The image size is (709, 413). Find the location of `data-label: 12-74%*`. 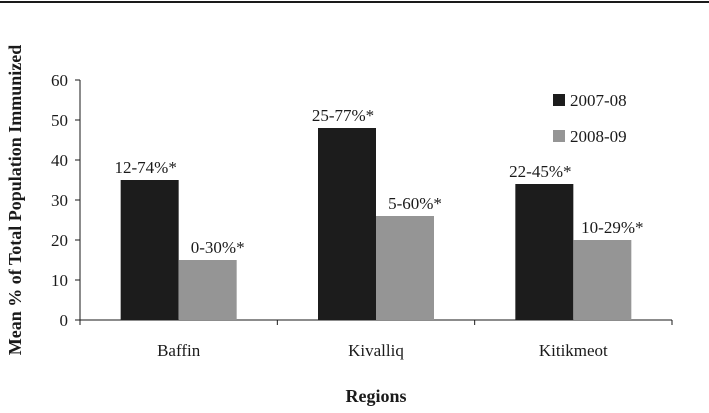

data-label: 12-74%* is located at coordinates (146, 167).